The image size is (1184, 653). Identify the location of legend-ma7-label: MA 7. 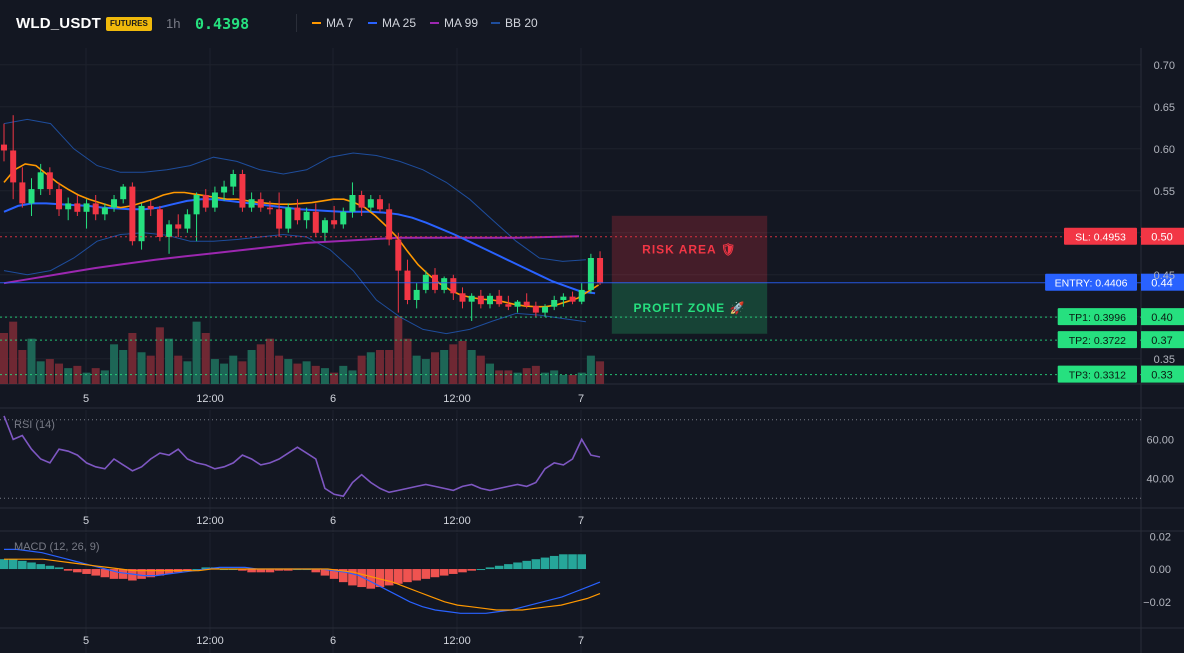
(340, 23).